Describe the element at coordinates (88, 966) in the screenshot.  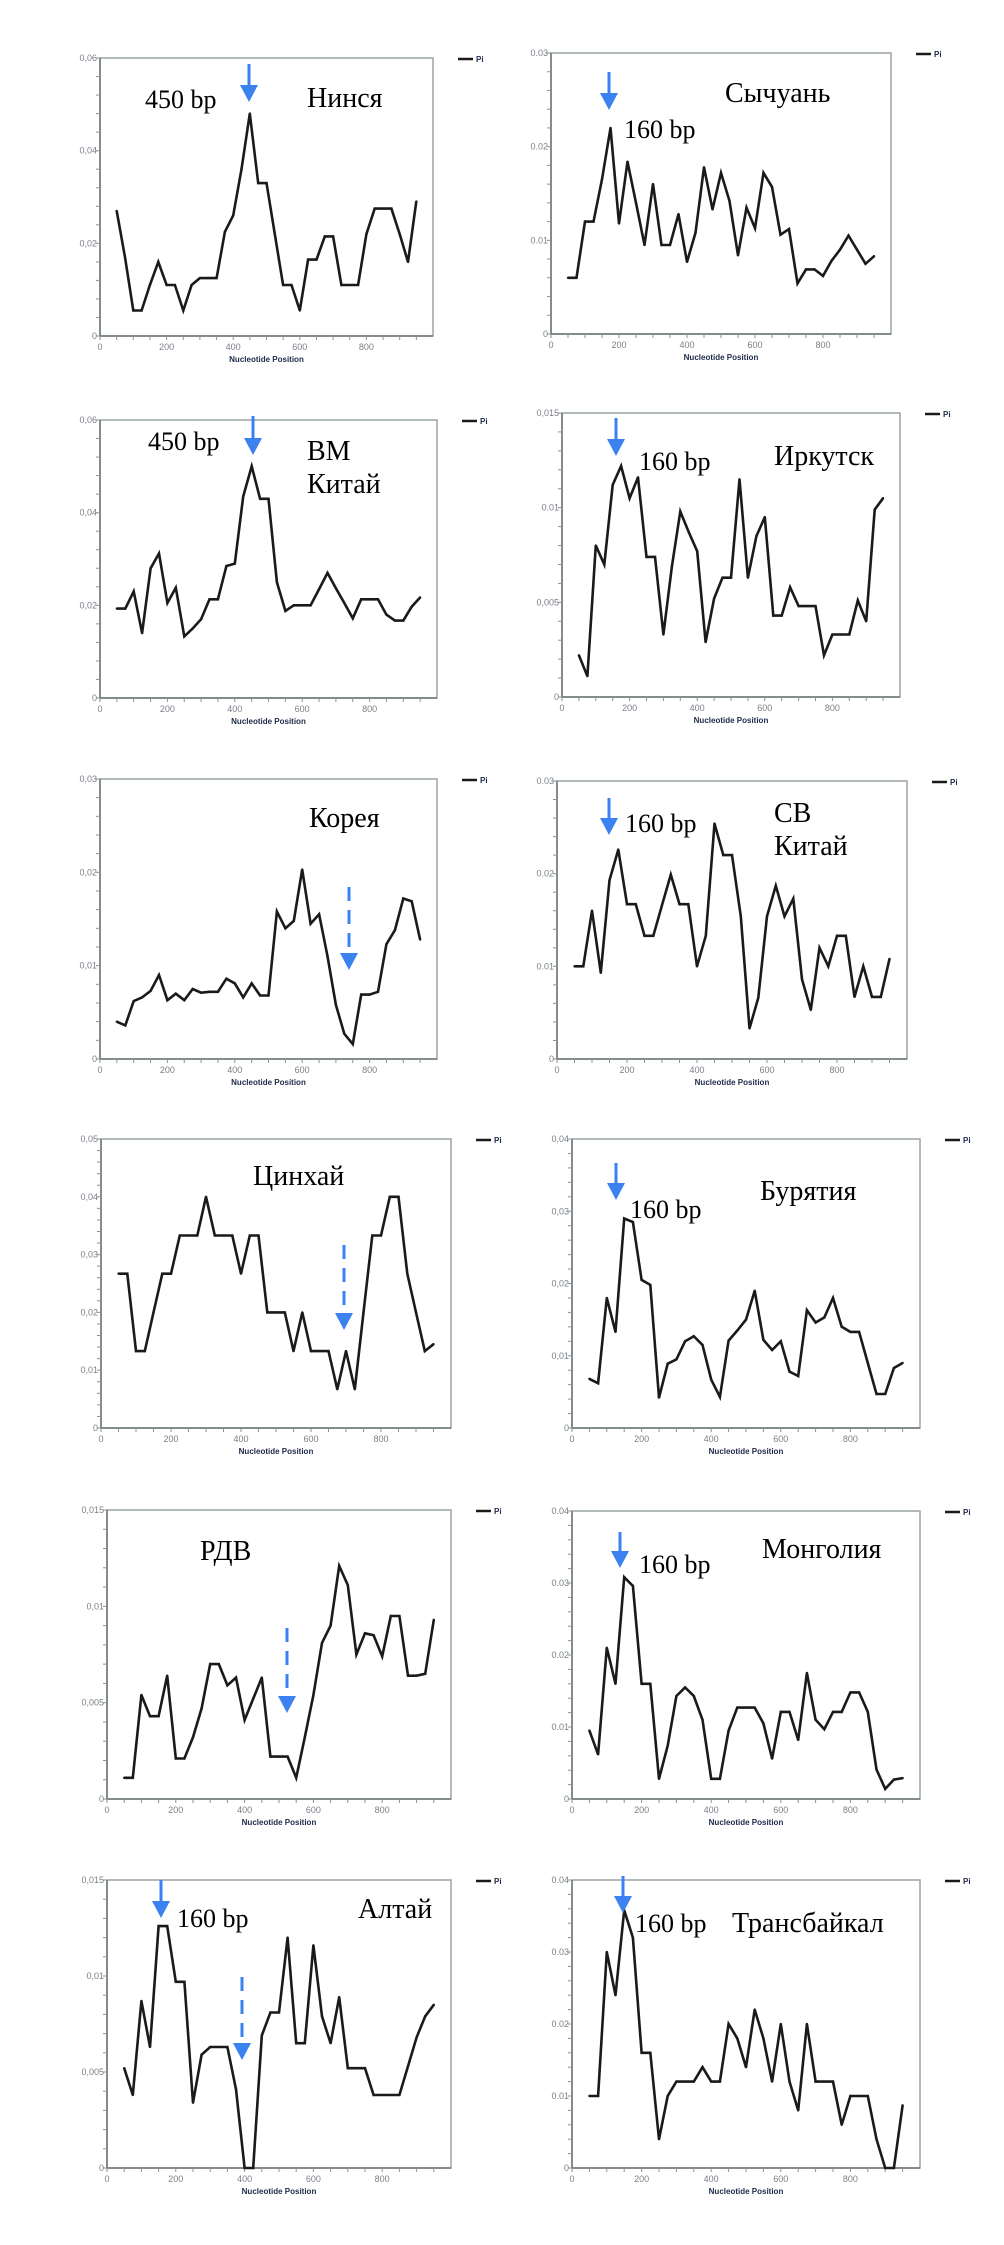
I see `y-tick-label: 0,01` at that location.